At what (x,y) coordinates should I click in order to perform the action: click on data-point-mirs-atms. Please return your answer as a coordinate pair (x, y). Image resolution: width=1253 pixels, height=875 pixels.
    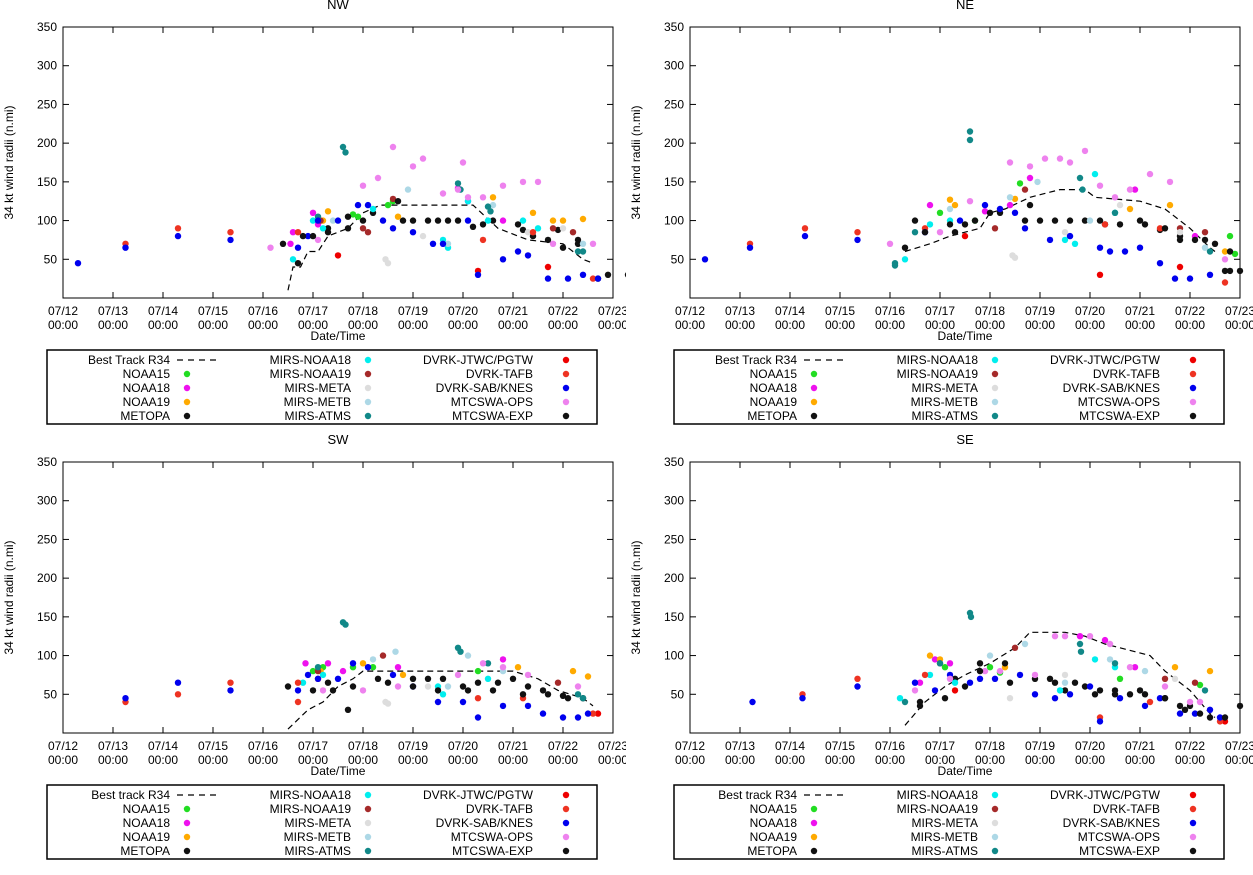
    Looking at the image, I should click on (583, 698).